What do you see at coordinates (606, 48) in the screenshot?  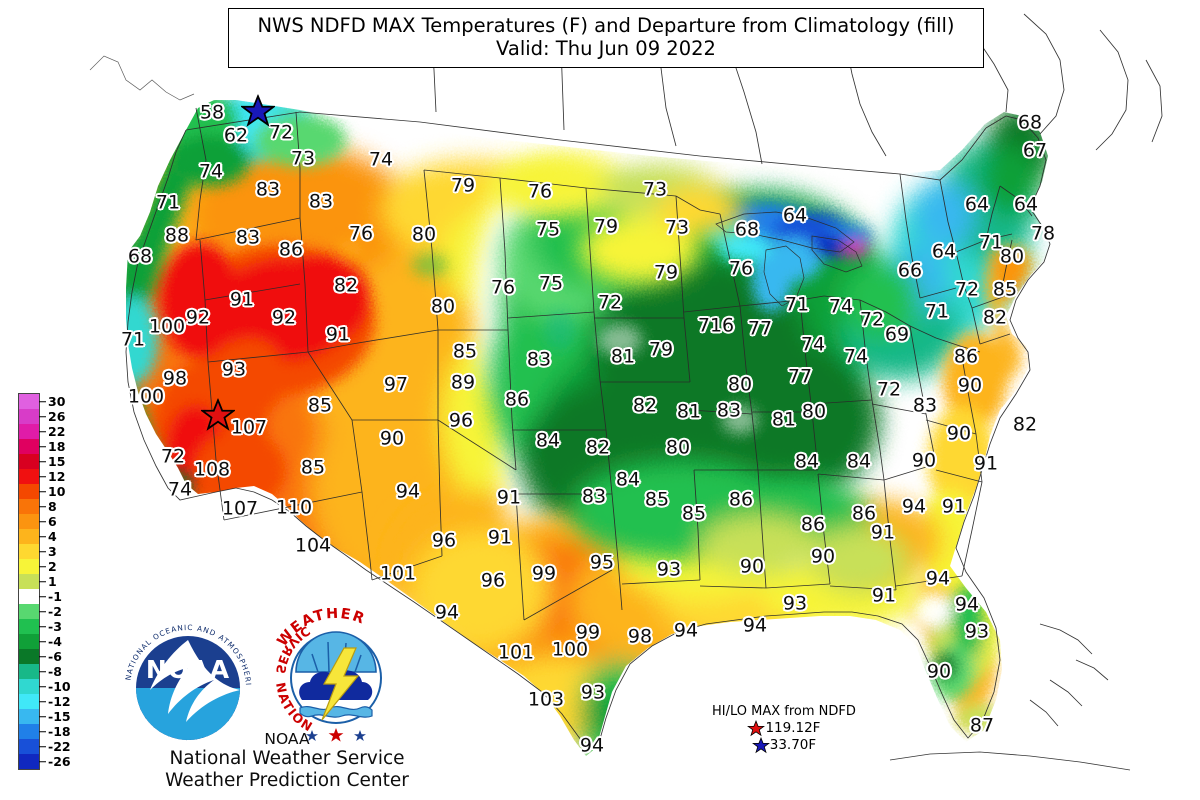 I see `title-line-2: Valid: Thu Jun 09 2022` at bounding box center [606, 48].